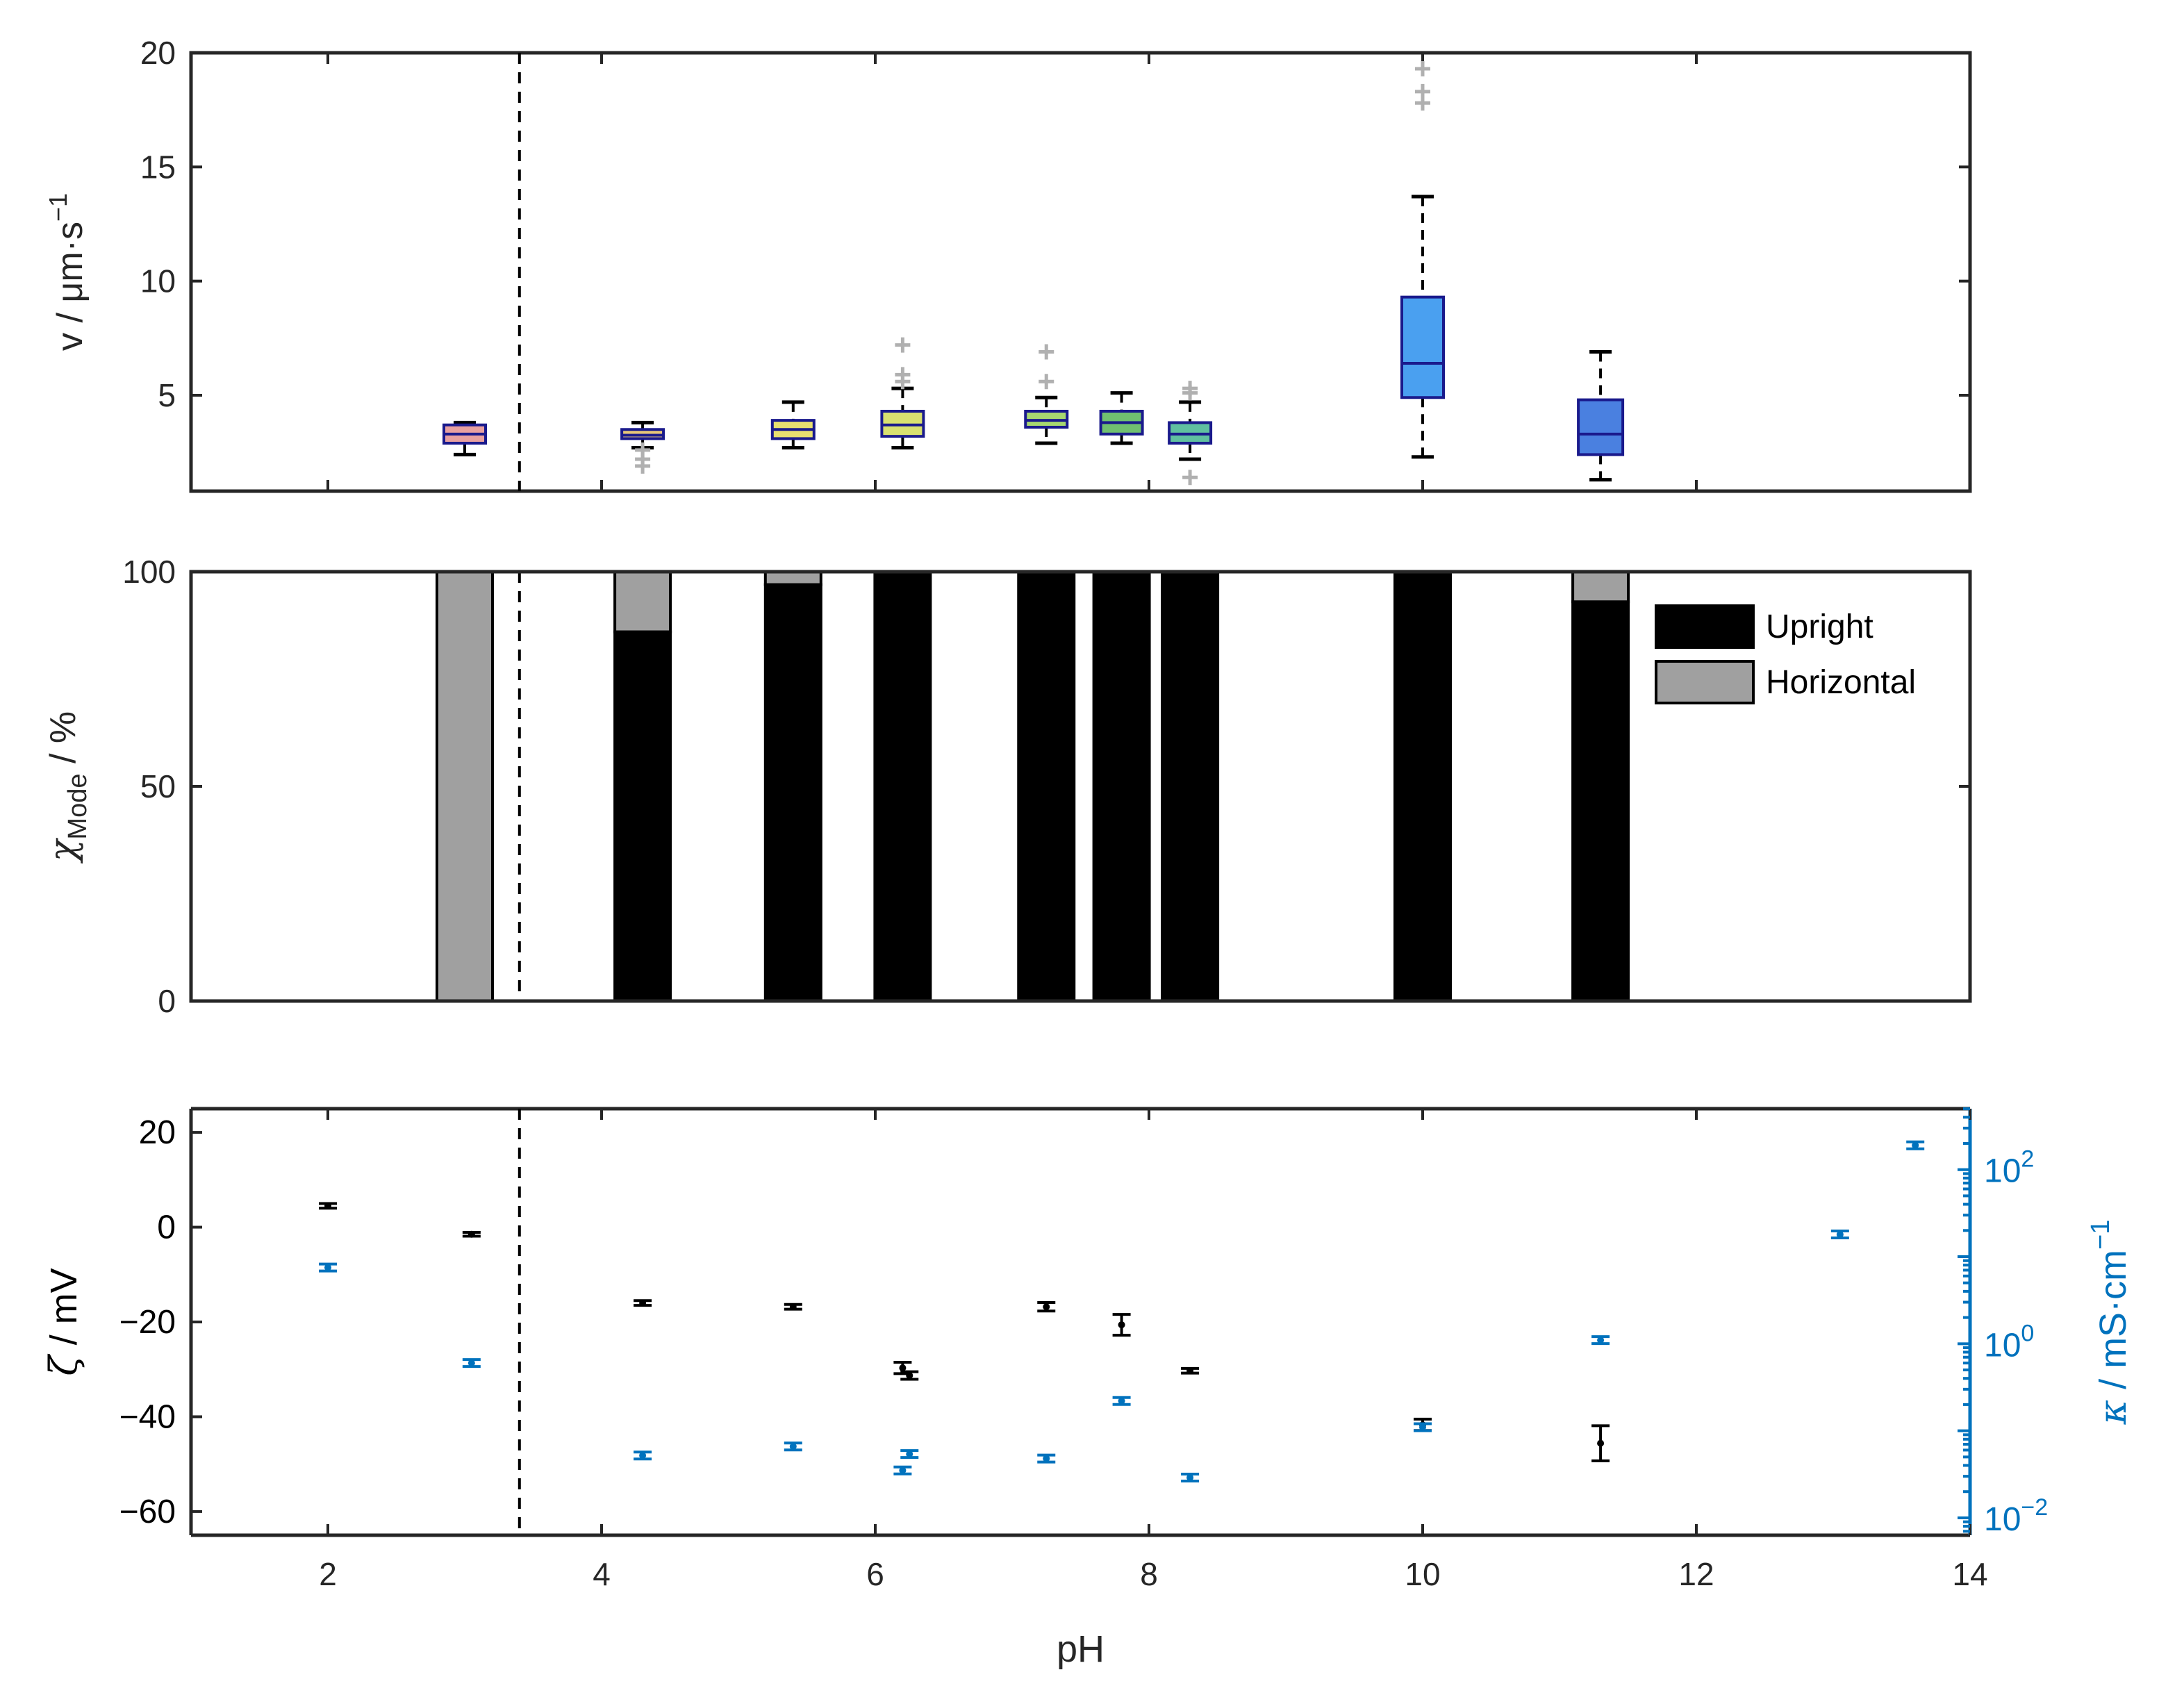 This screenshot has height=1695, width=2184. Describe the element at coordinates (64, 1312) in the screenshot. I see `y-axis-label-unit: / mV` at that location.